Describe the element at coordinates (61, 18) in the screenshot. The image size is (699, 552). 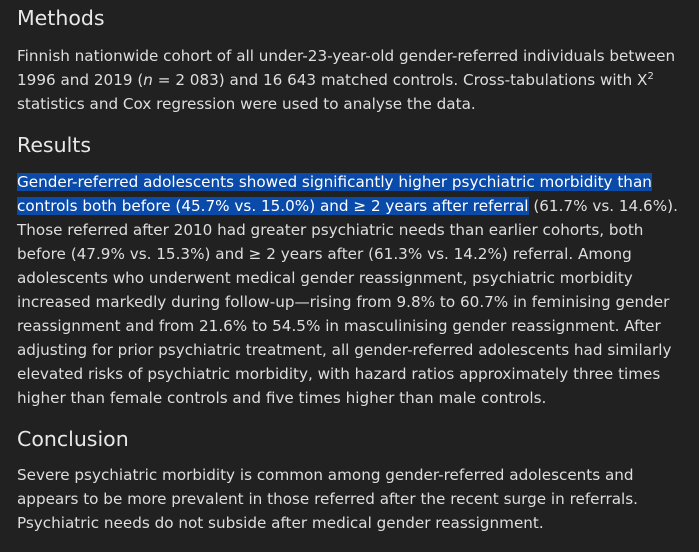
I see `methods-heading: Methods` at that location.